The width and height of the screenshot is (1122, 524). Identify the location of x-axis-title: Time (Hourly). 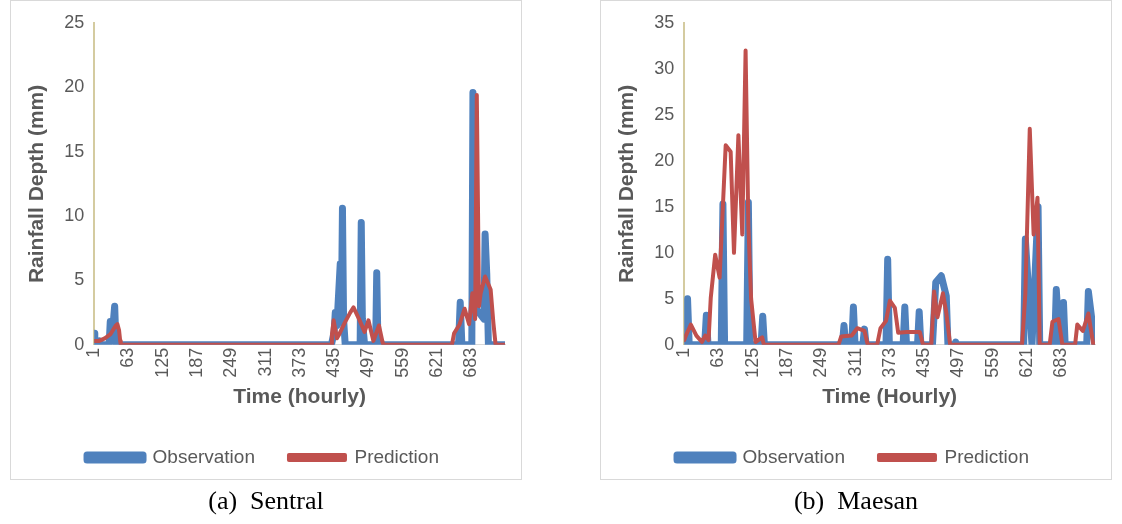
(890, 396).